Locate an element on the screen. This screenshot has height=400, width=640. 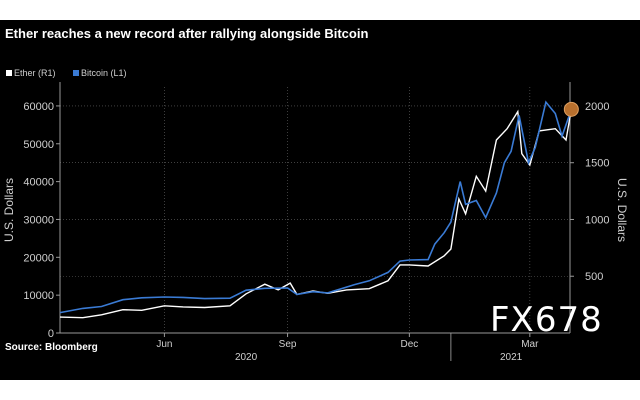
x-tick-label: Mar is located at coordinates (530, 344).